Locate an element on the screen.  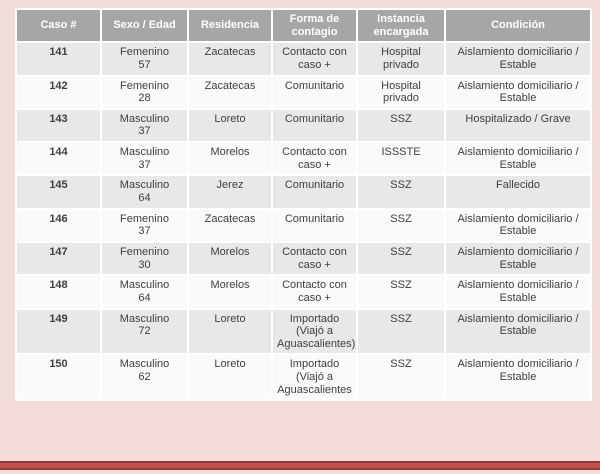
cell-sexo-edad: Femenino 30 is located at coordinates (144, 258).